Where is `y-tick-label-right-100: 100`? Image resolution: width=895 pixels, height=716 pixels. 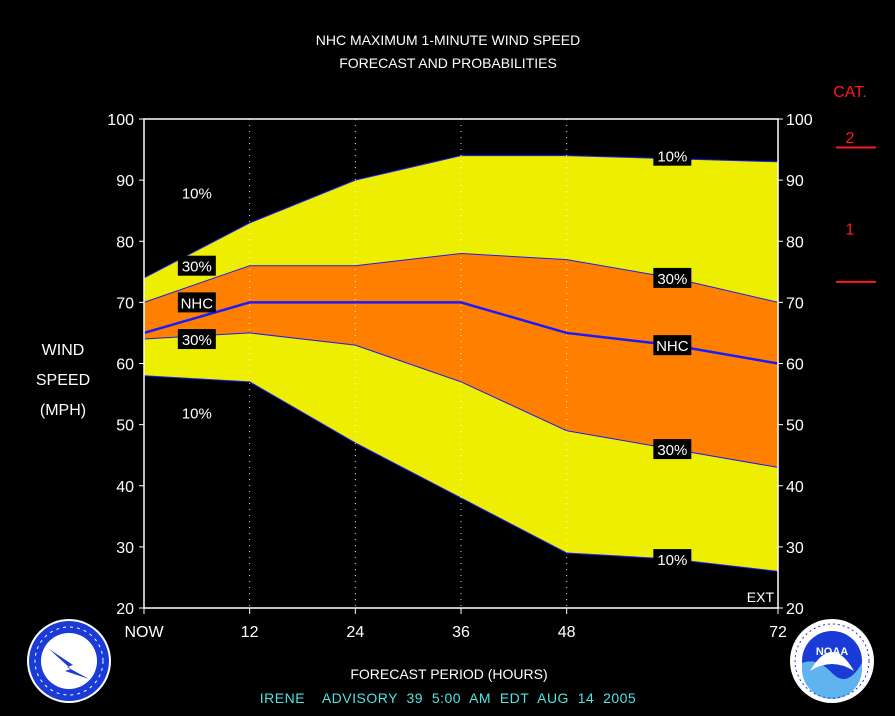
y-tick-label-right-100: 100 is located at coordinates (799, 120).